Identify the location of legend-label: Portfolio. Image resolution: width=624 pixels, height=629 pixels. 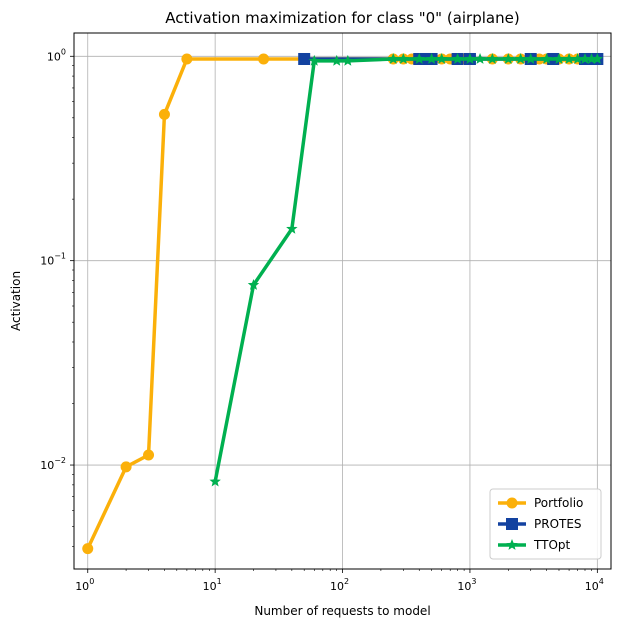
(558, 503).